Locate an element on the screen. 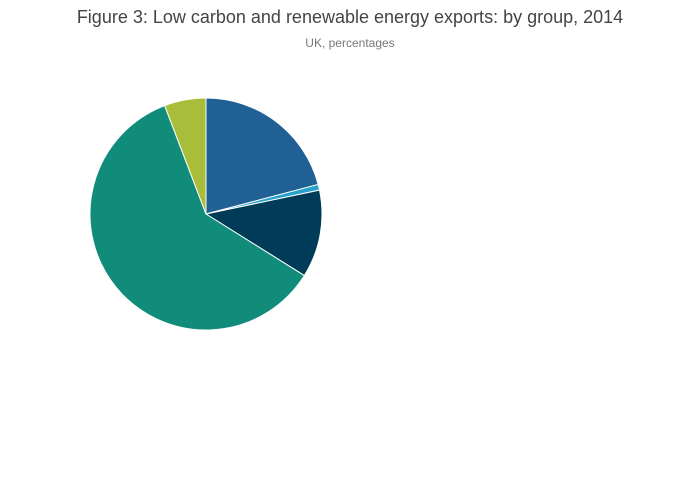  chart-subtitle: UK, percentages is located at coordinates (349, 43).